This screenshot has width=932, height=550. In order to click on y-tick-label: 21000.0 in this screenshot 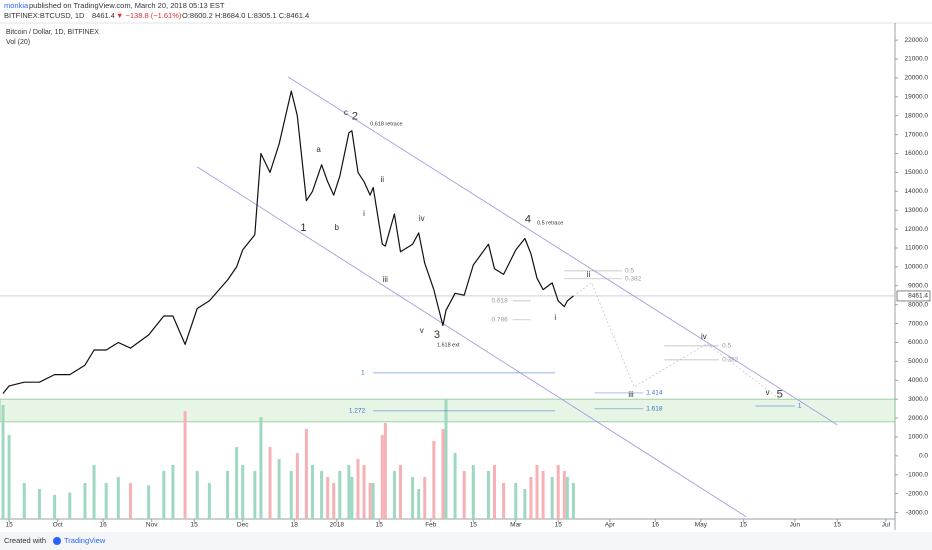, I will do `click(917, 59)`.